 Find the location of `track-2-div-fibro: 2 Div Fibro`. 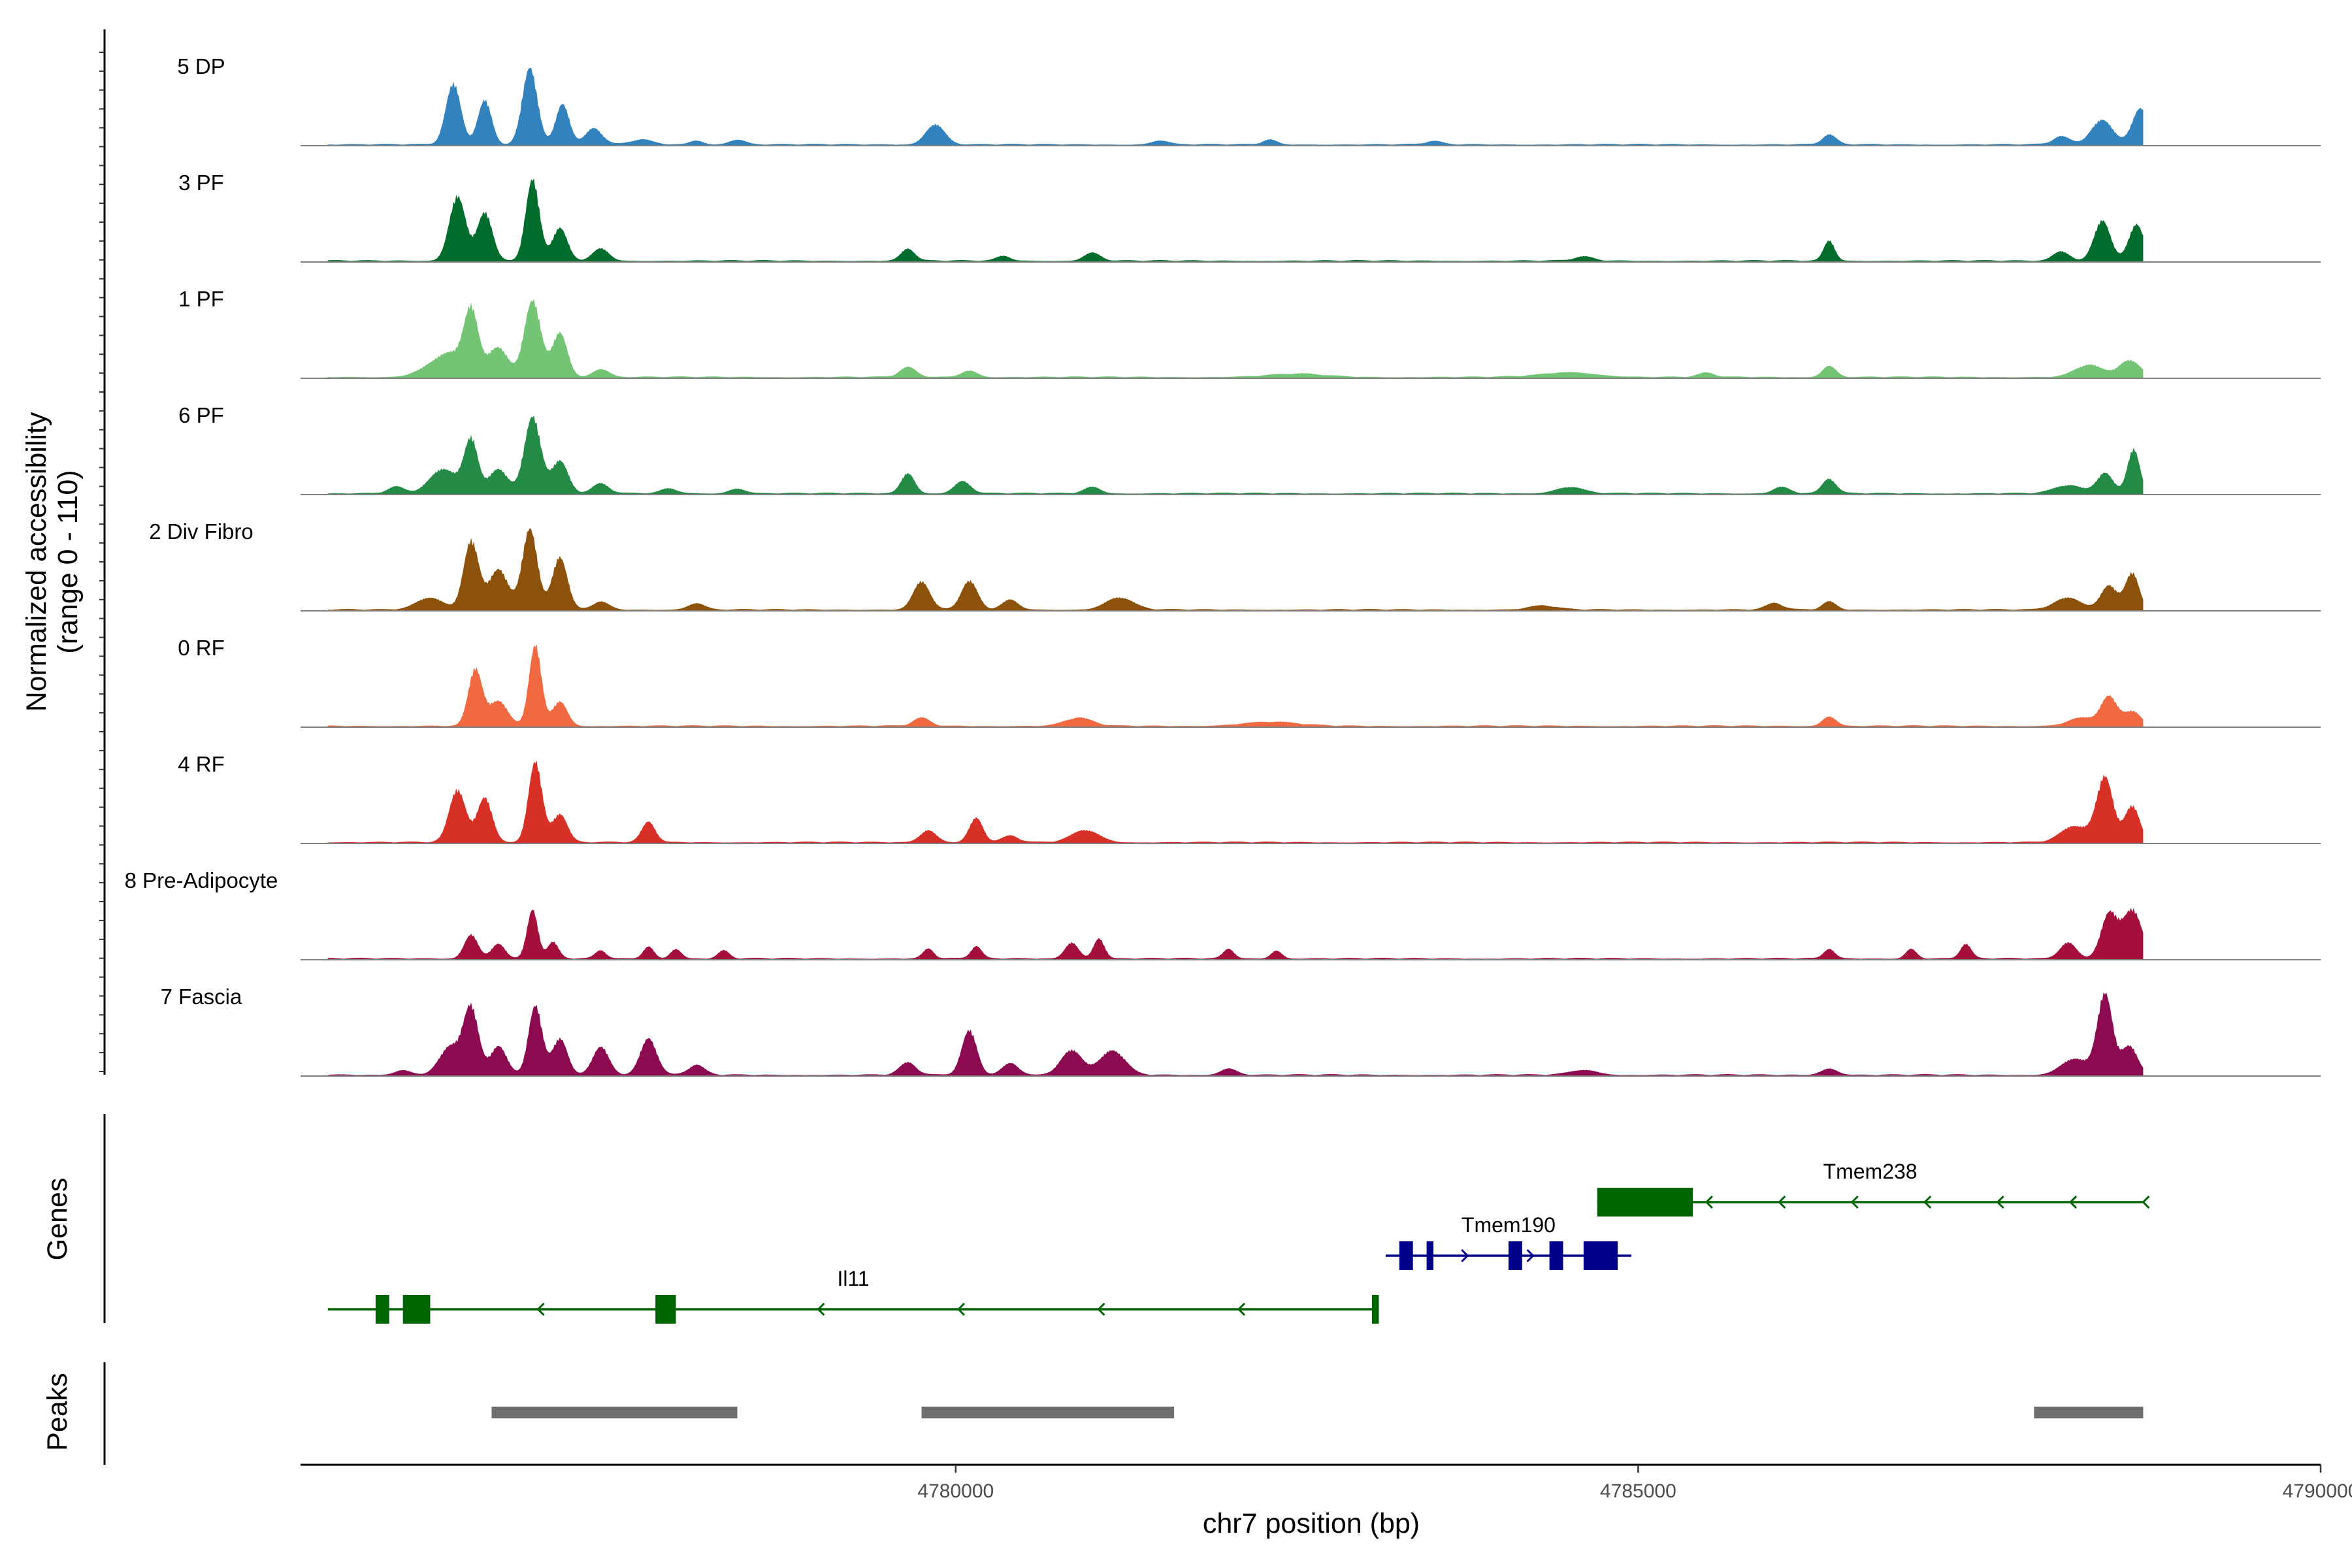

track-2-div-fibro: 2 Div Fibro is located at coordinates (1235, 565).